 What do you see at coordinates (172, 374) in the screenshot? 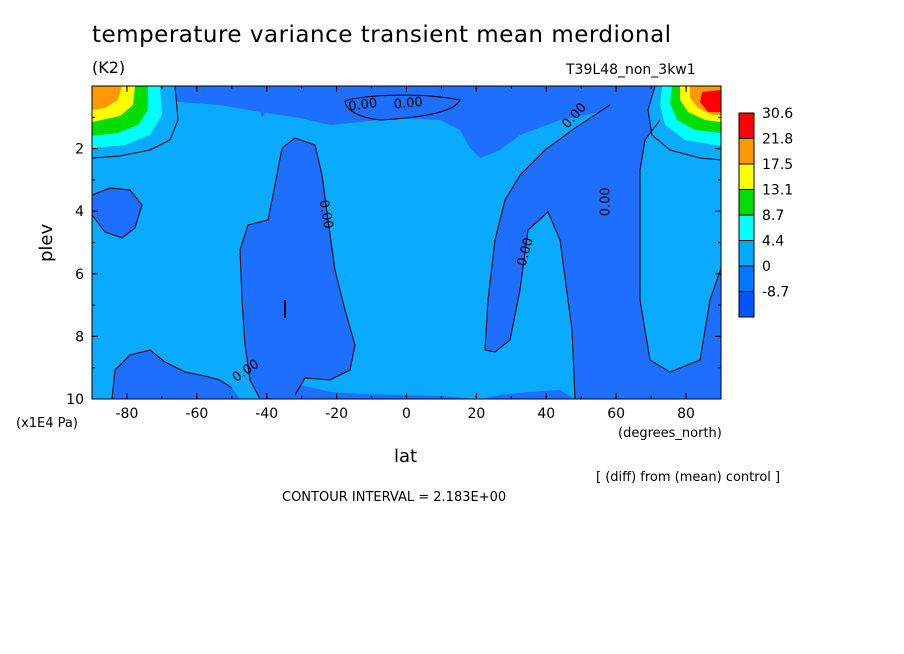
I see `contour-line-bottom-left` at bounding box center [172, 374].